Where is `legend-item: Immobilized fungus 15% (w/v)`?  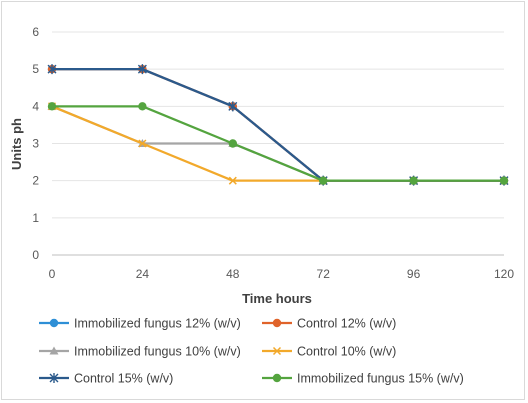 legend-item: Immobilized fungus 15% (w/v) is located at coordinates (363, 379).